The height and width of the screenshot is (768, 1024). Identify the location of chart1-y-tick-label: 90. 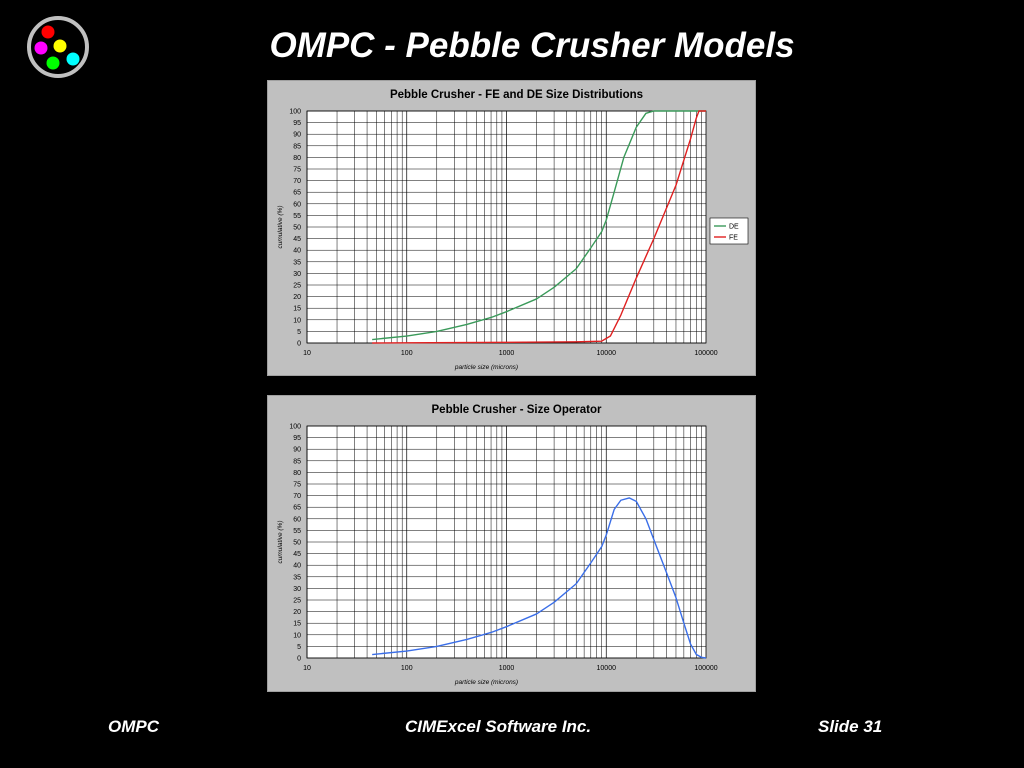
(297, 135).